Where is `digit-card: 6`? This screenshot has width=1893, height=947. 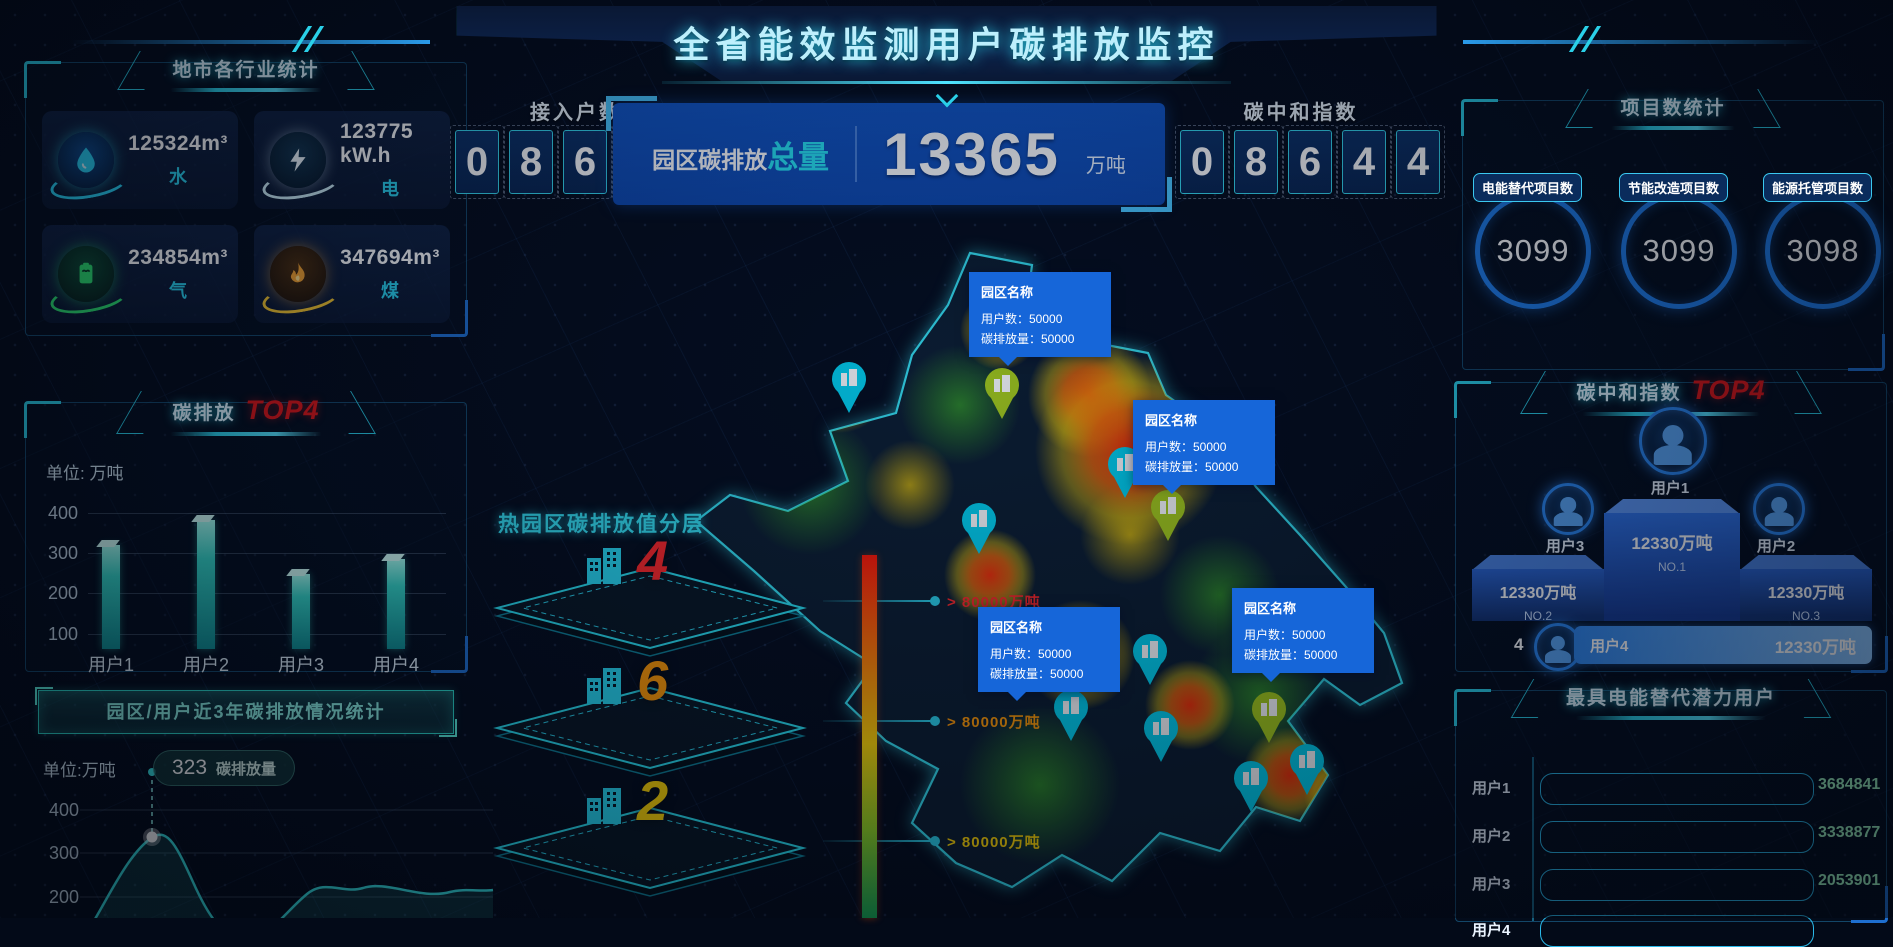 digit-card: 6 is located at coordinates (1310, 162).